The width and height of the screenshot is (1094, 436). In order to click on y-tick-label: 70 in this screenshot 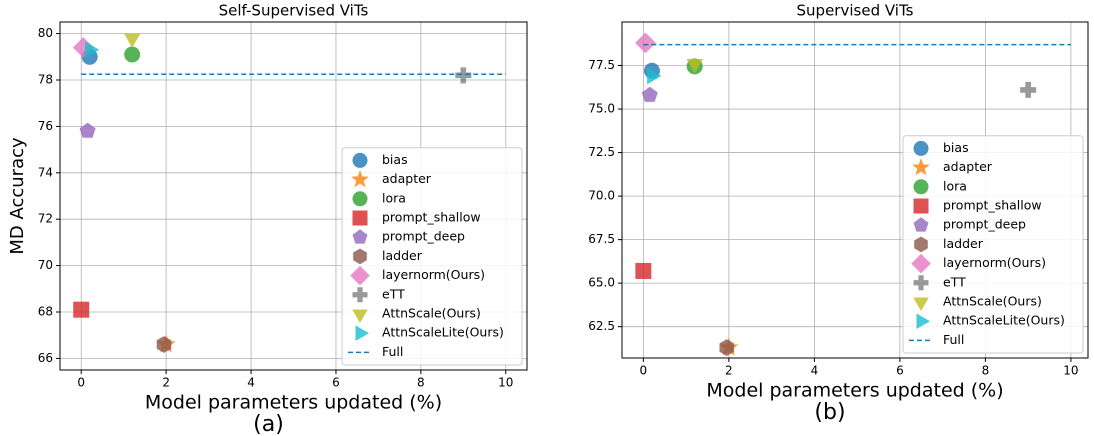, I will do `click(45, 265)`.